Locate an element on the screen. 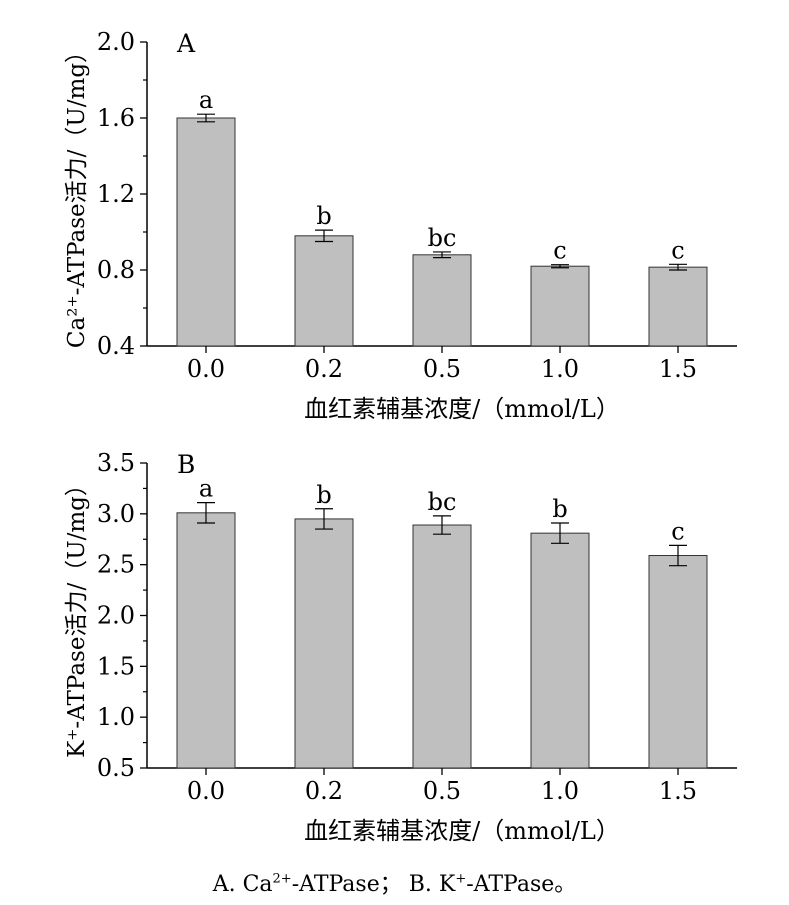 The width and height of the screenshot is (789, 905). figure-caption: A. Ca2+-ATPase； B. K+-ATPase。 is located at coordinates (394, 882).